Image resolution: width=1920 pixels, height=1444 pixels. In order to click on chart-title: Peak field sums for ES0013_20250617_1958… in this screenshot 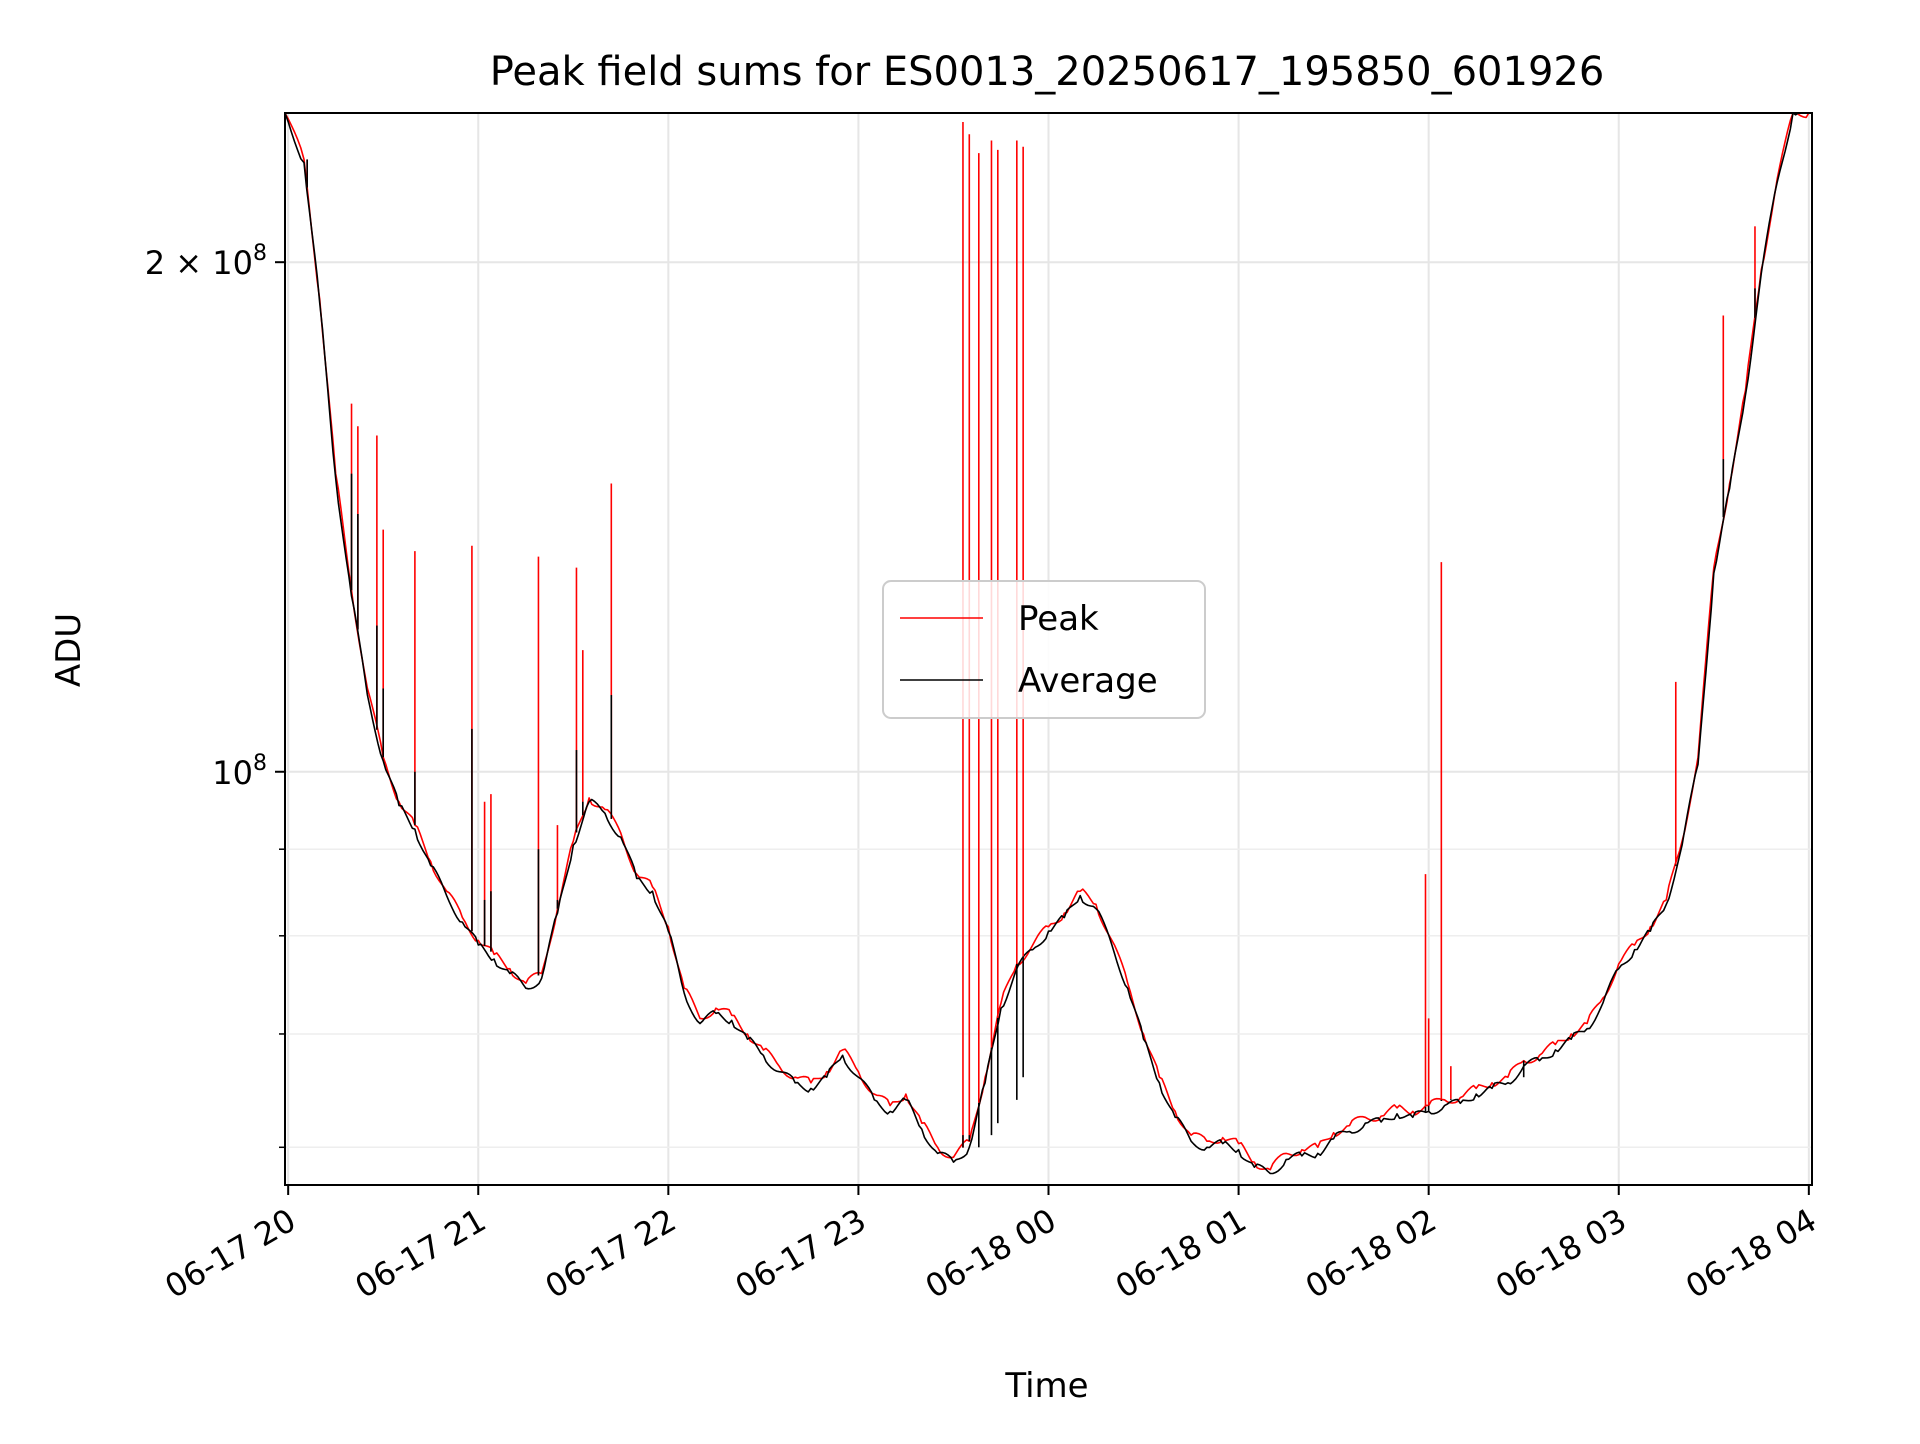, I will do `click(1047, 72)`.